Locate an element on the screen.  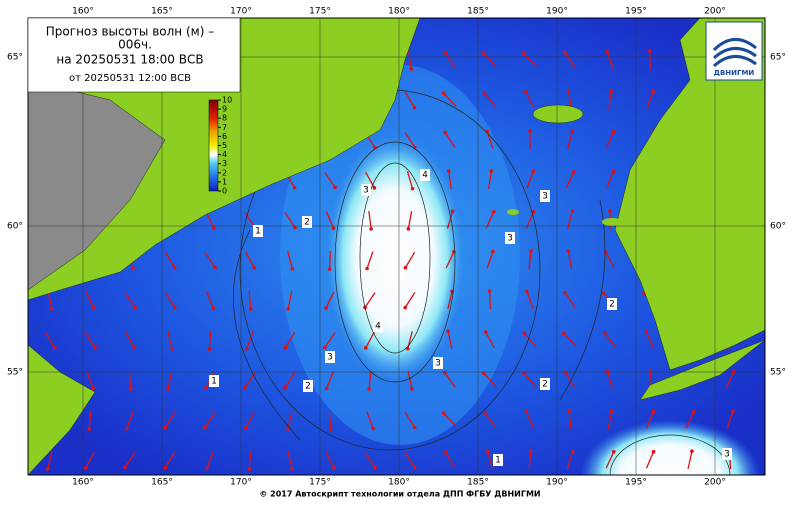
lat-label: 65° is located at coordinates (15, 58).